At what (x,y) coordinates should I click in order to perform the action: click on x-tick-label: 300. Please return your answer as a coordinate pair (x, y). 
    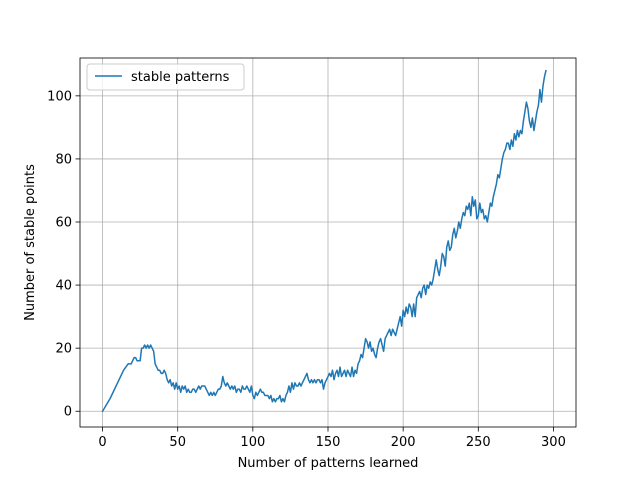
    Looking at the image, I should click on (553, 442).